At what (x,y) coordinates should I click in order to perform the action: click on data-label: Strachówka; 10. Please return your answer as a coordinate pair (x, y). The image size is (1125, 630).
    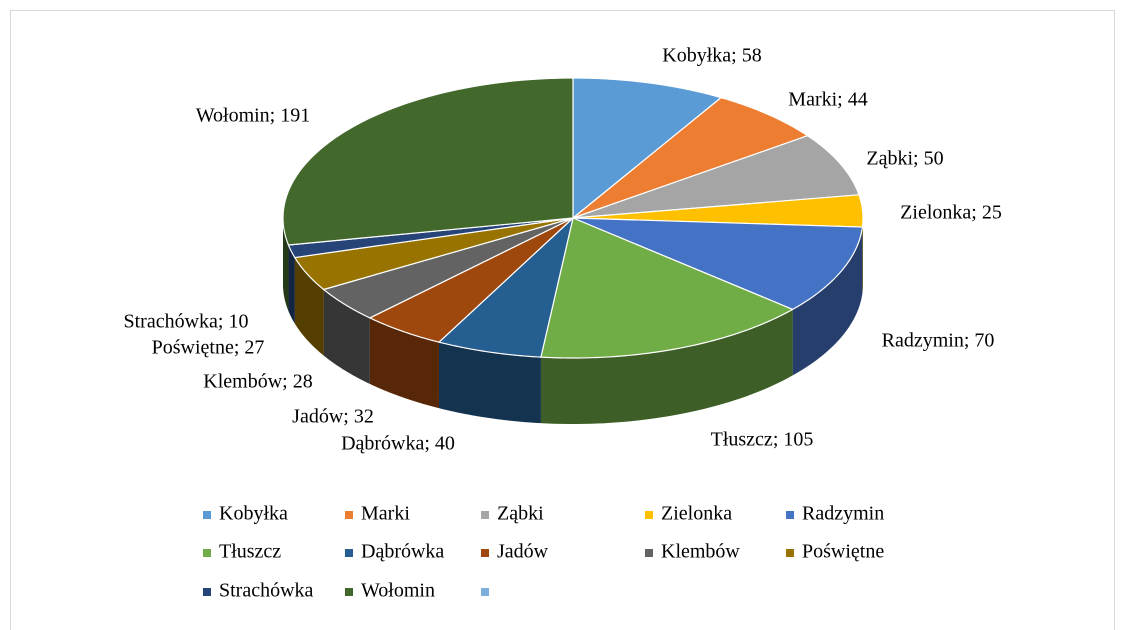
    Looking at the image, I should click on (186, 322).